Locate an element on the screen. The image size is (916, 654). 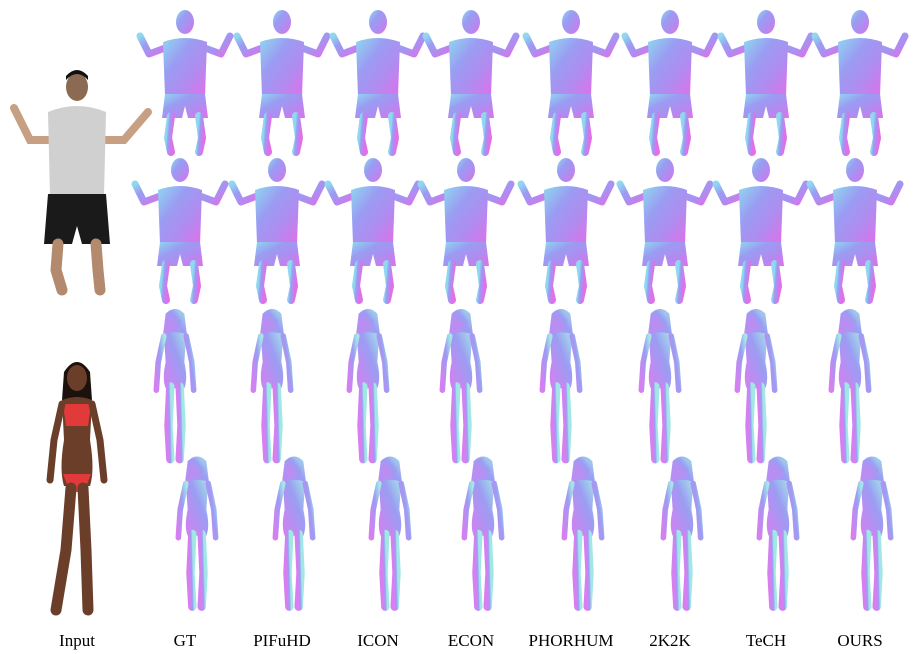
column-label: TeCH is located at coordinates (766, 640).